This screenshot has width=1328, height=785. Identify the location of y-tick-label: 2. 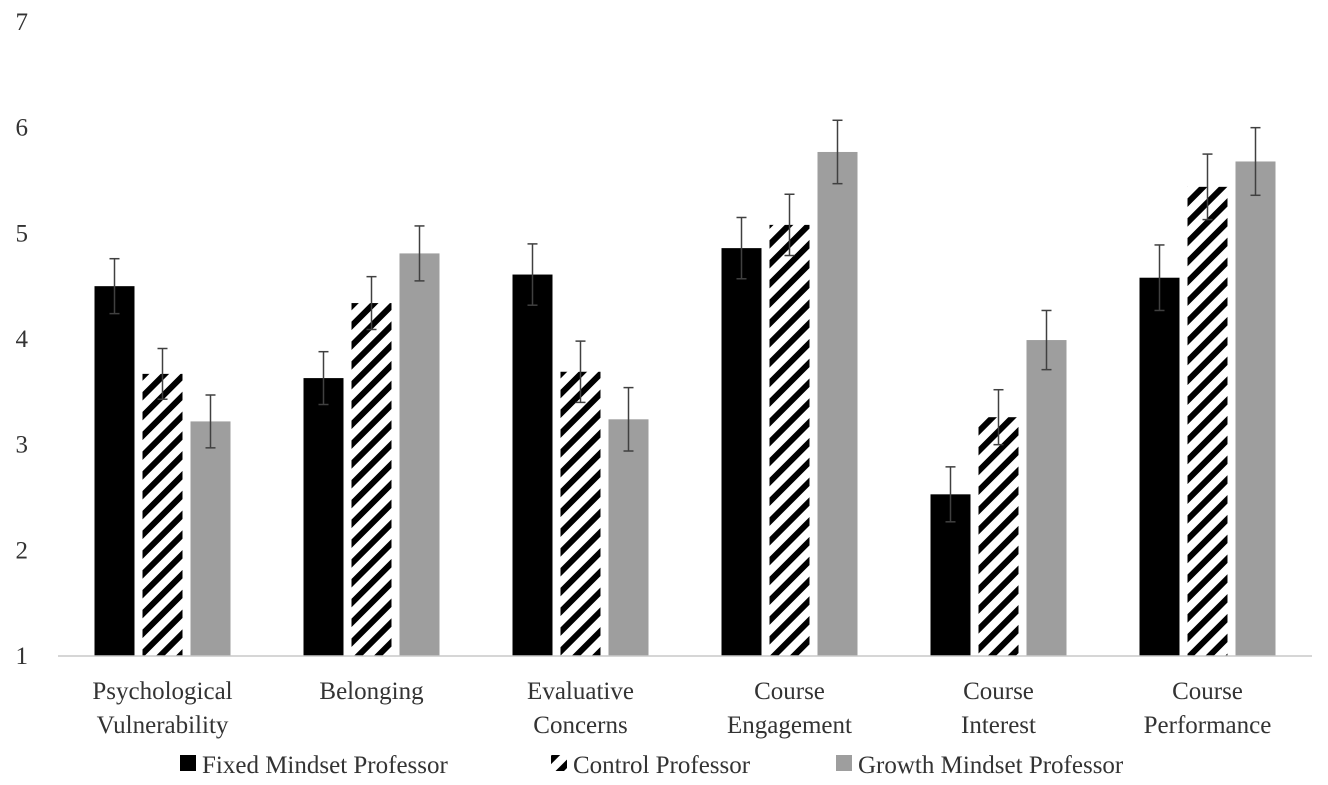
(22, 550).